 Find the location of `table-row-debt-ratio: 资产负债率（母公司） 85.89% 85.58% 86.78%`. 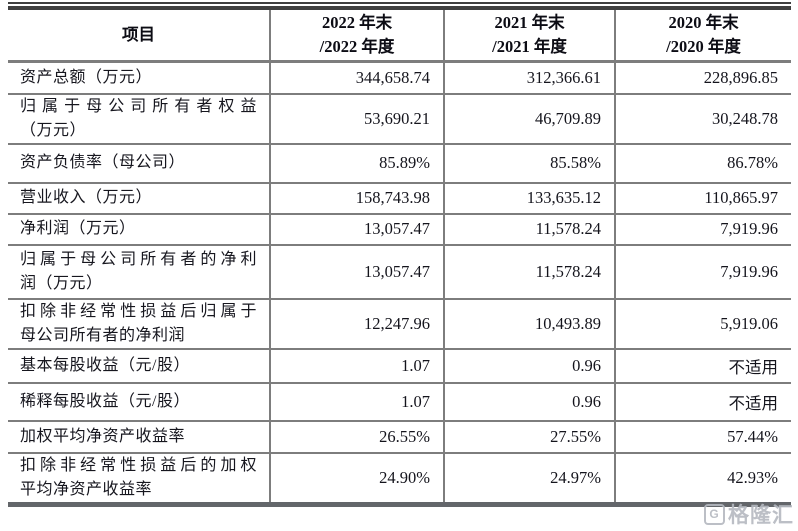

table-row-debt-ratio: 资产负债率（母公司） 85.89% 85.58% 86.78% is located at coordinates (399, 162).